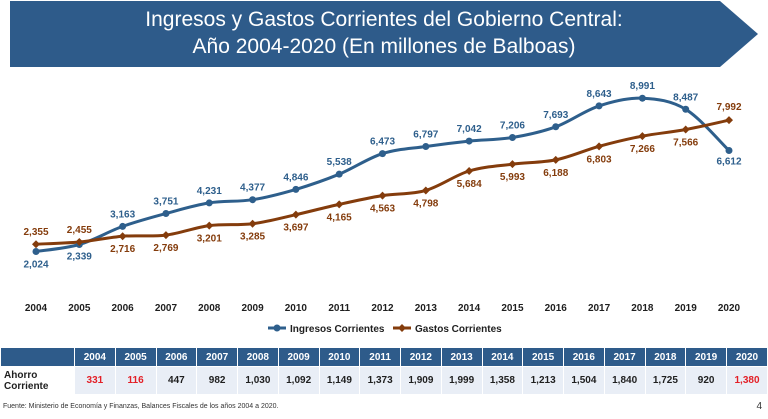 This screenshot has width=768, height=419. I want to click on x-tick-label: 2019, so click(686, 308).